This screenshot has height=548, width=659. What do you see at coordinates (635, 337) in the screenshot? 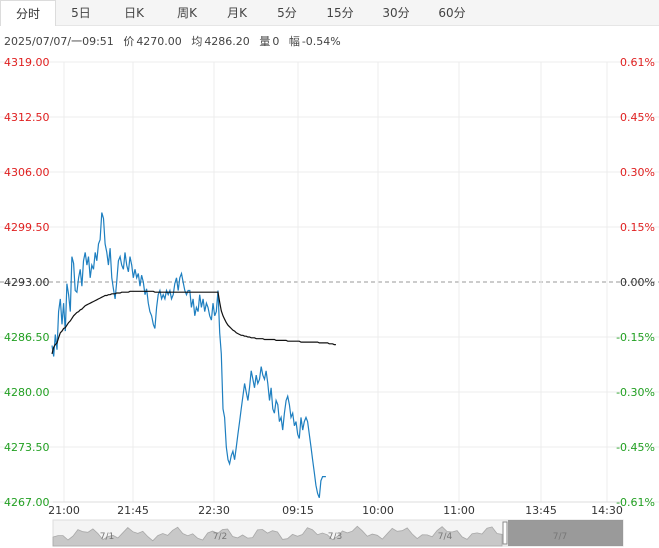
I see `y-right-tick-label: -0.15%` at bounding box center [635, 337].